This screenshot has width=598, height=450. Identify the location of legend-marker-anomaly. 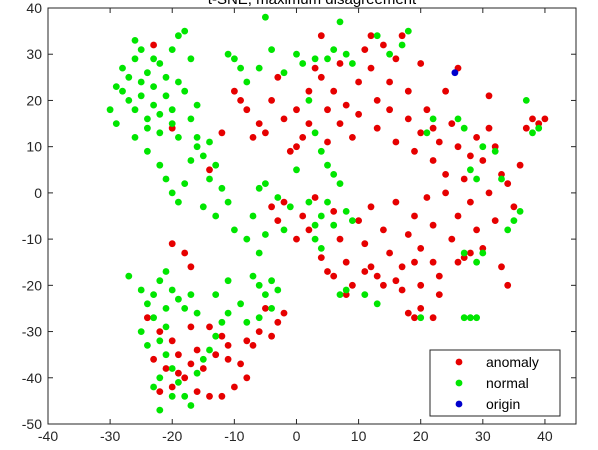
(459, 362).